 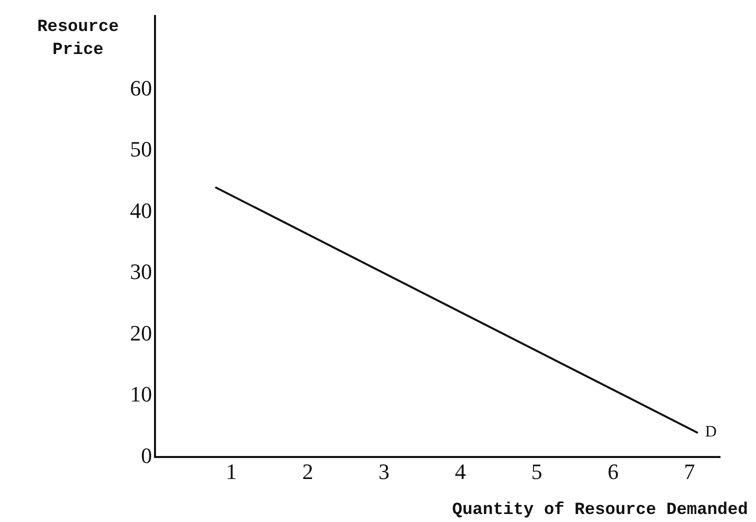 I want to click on x-tick-label: 4, so click(x=460, y=471).